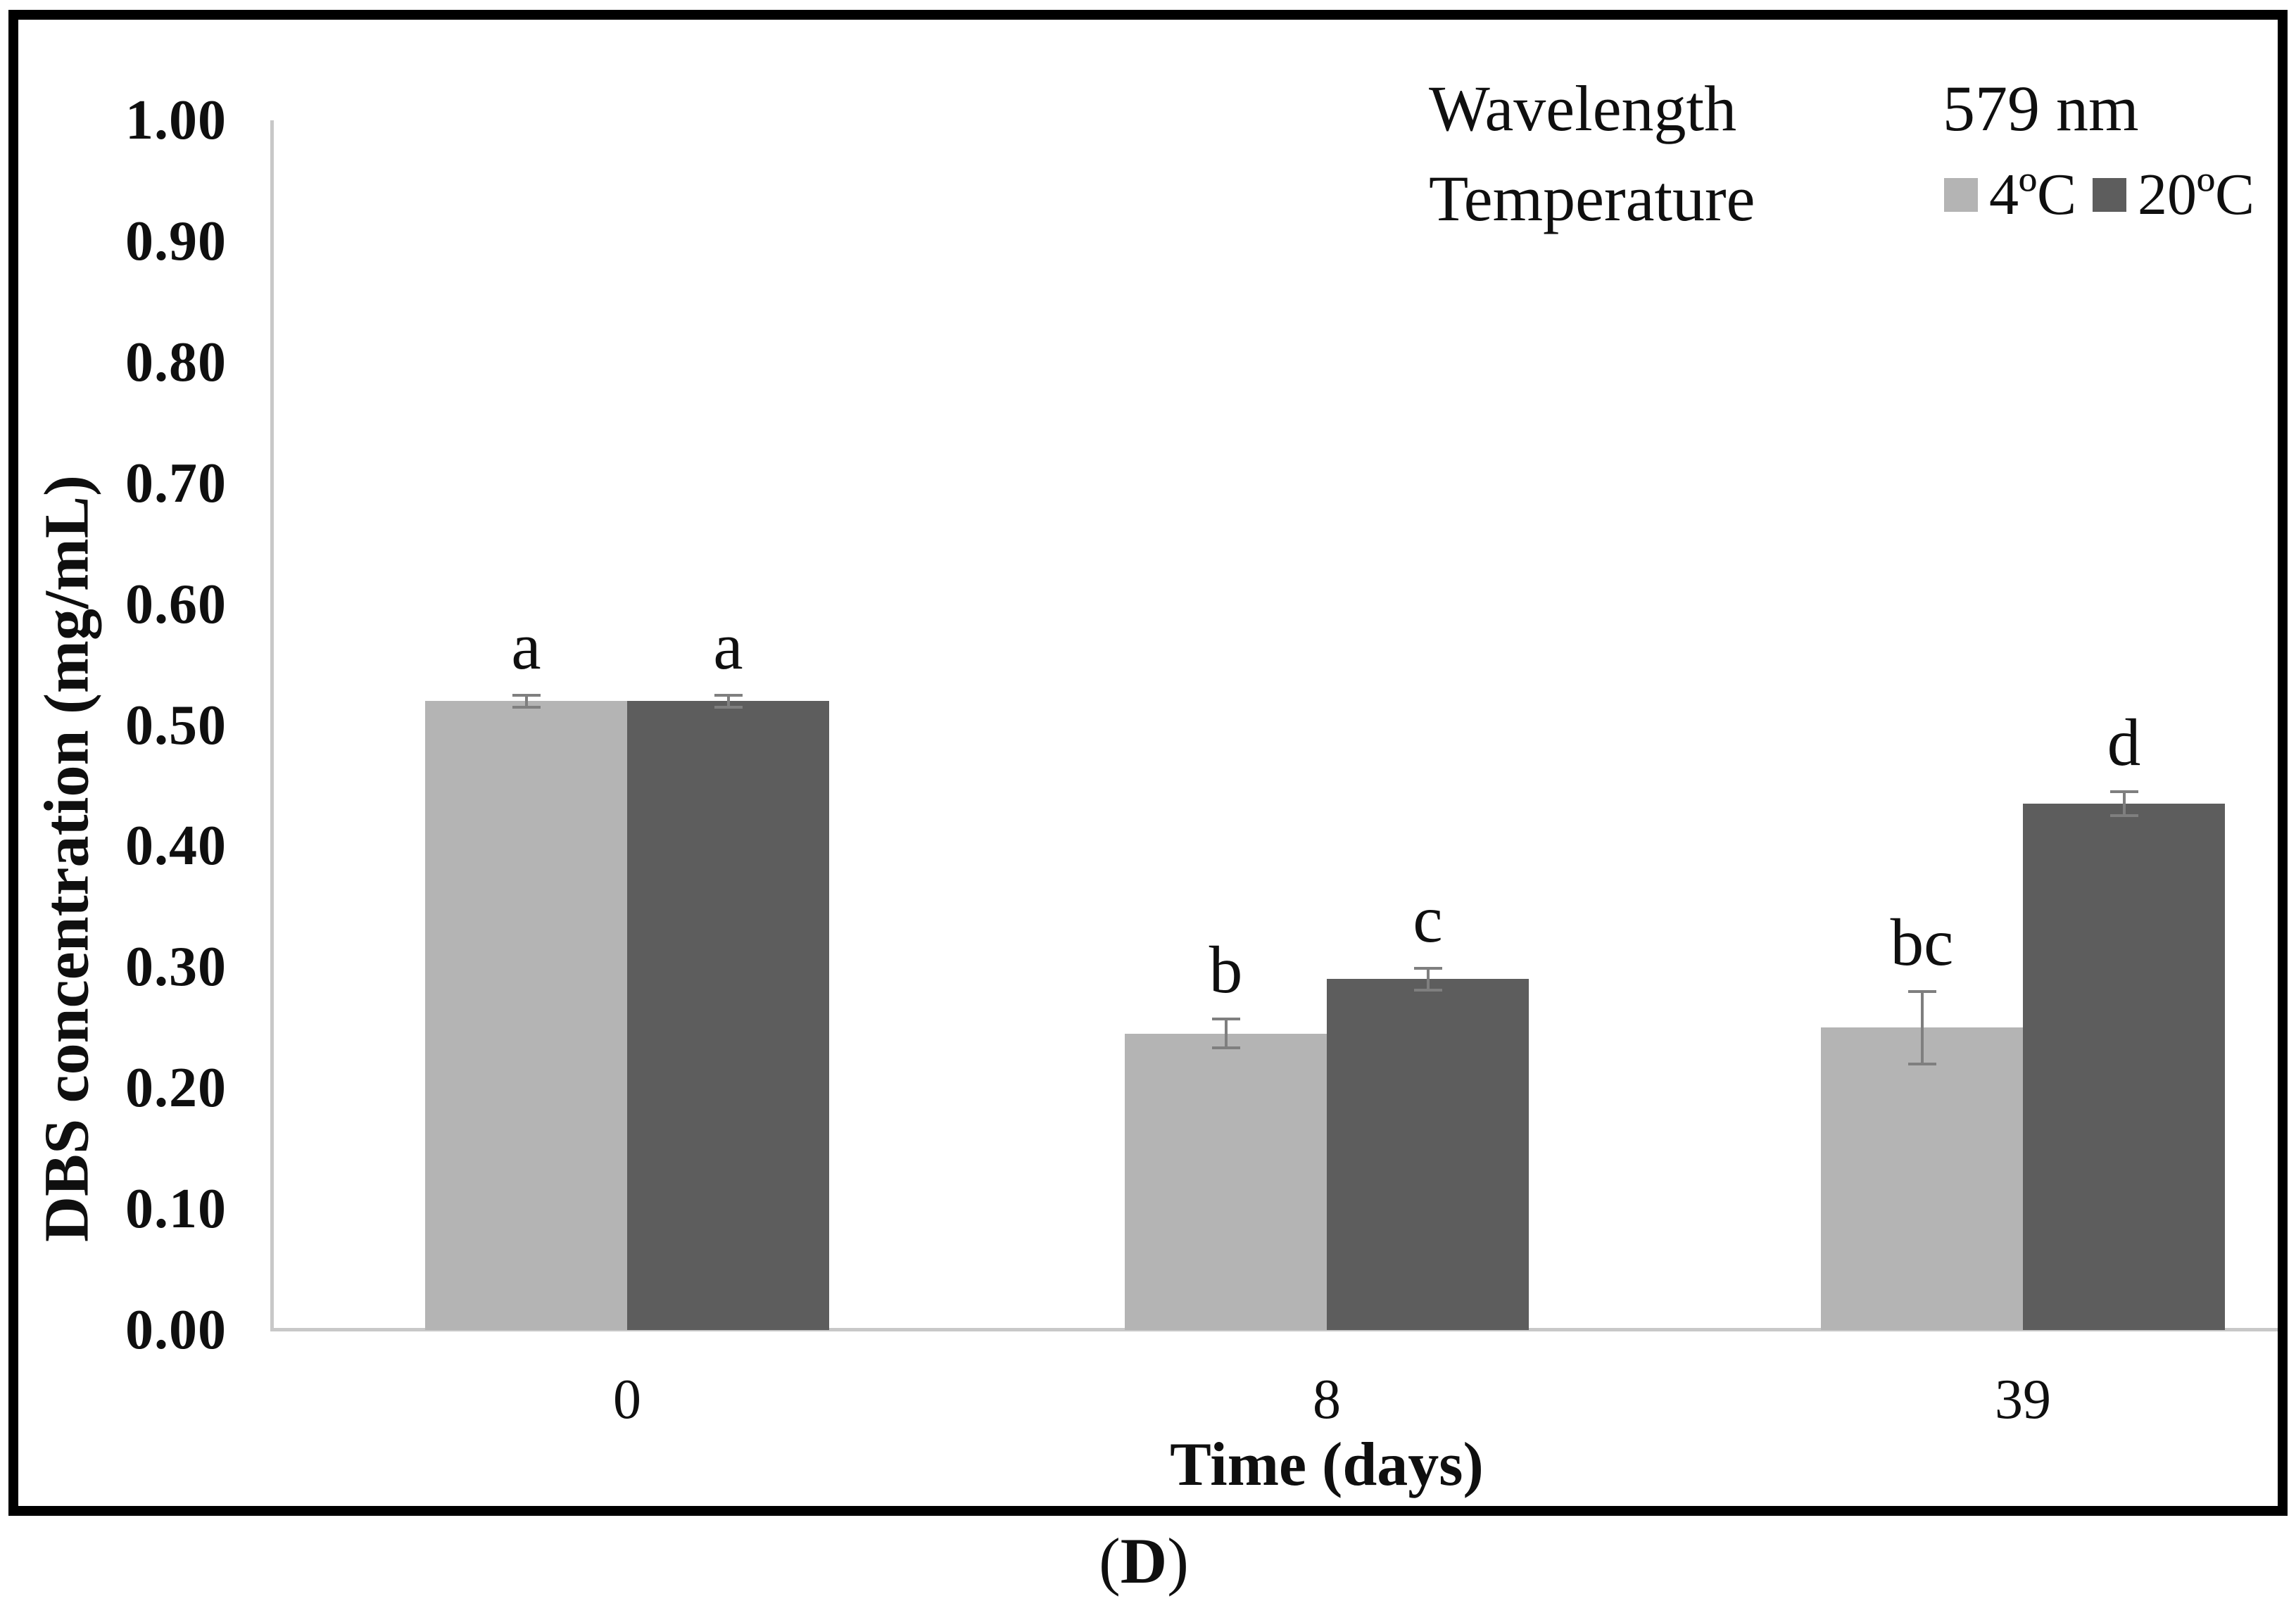 Image resolution: width=2296 pixels, height=1608 pixels. What do you see at coordinates (176, 241) in the screenshot?
I see `y-tick-label-0.90: 0.90` at bounding box center [176, 241].